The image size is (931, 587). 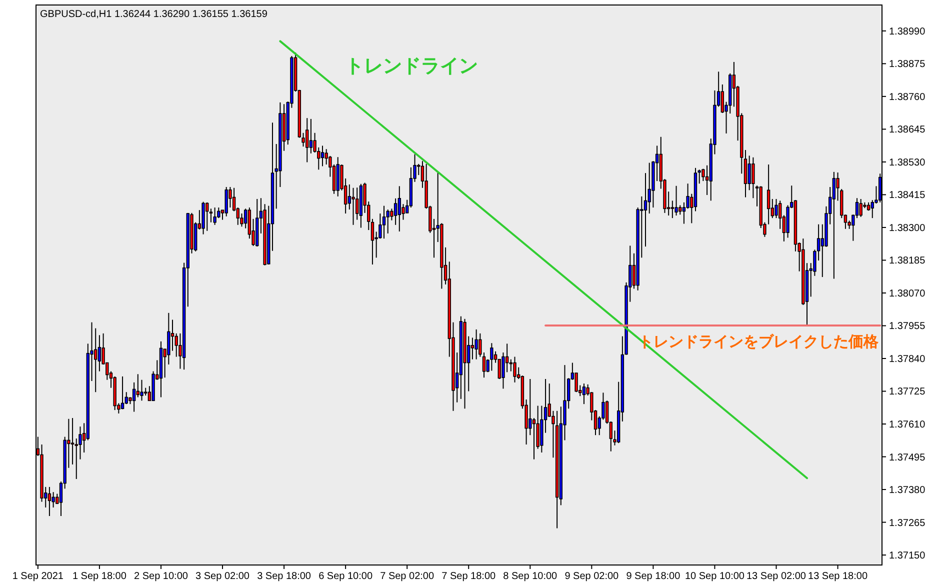 I want to click on y-tick-label: 1.38990, so click(x=907, y=32).